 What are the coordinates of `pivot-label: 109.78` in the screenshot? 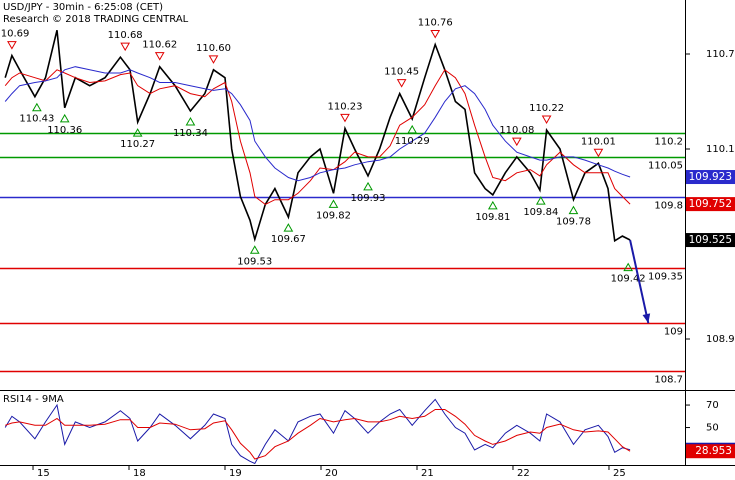 It's located at (573, 222).